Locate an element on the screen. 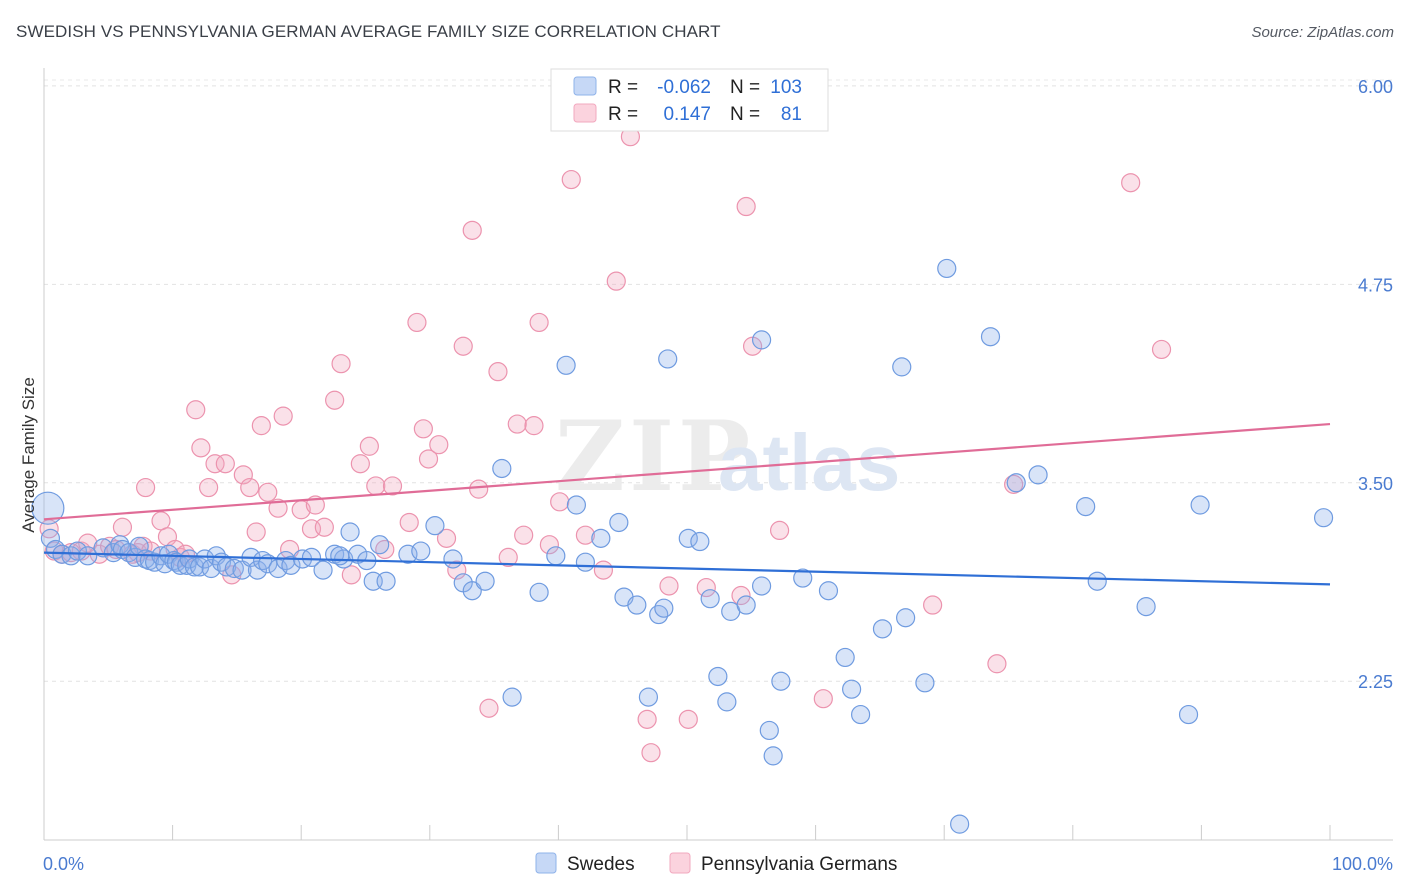 The width and height of the screenshot is (1406, 892). y-tick-label-2: 4.75 is located at coordinates (1375, 285).